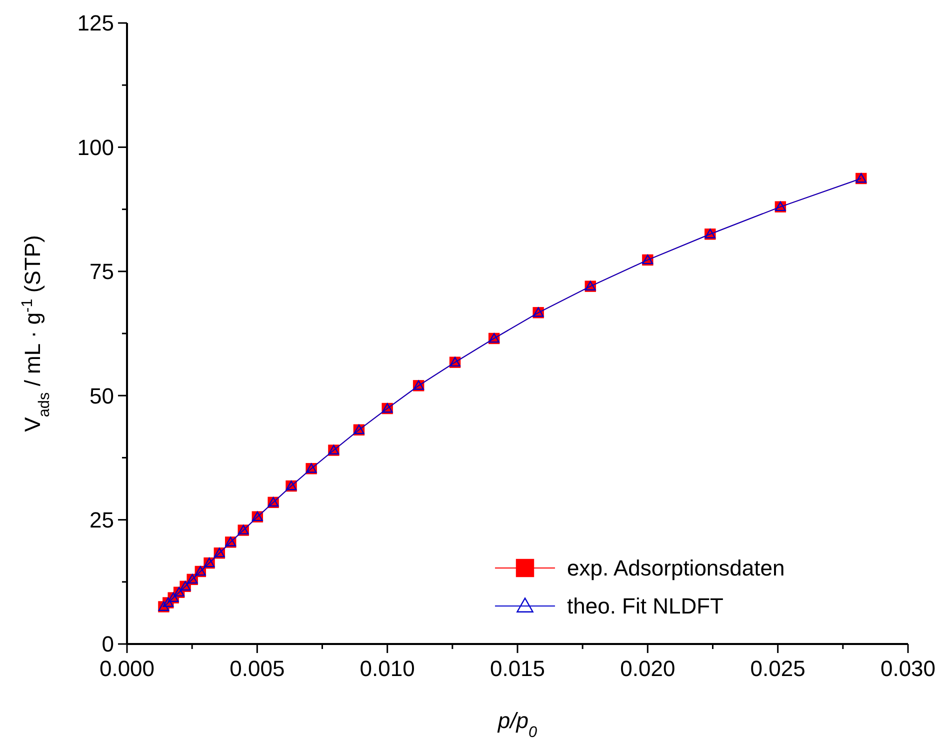 The width and height of the screenshot is (950, 756). Describe the element at coordinates (102, 395) in the screenshot. I see `y-tick-label: 50` at that location.